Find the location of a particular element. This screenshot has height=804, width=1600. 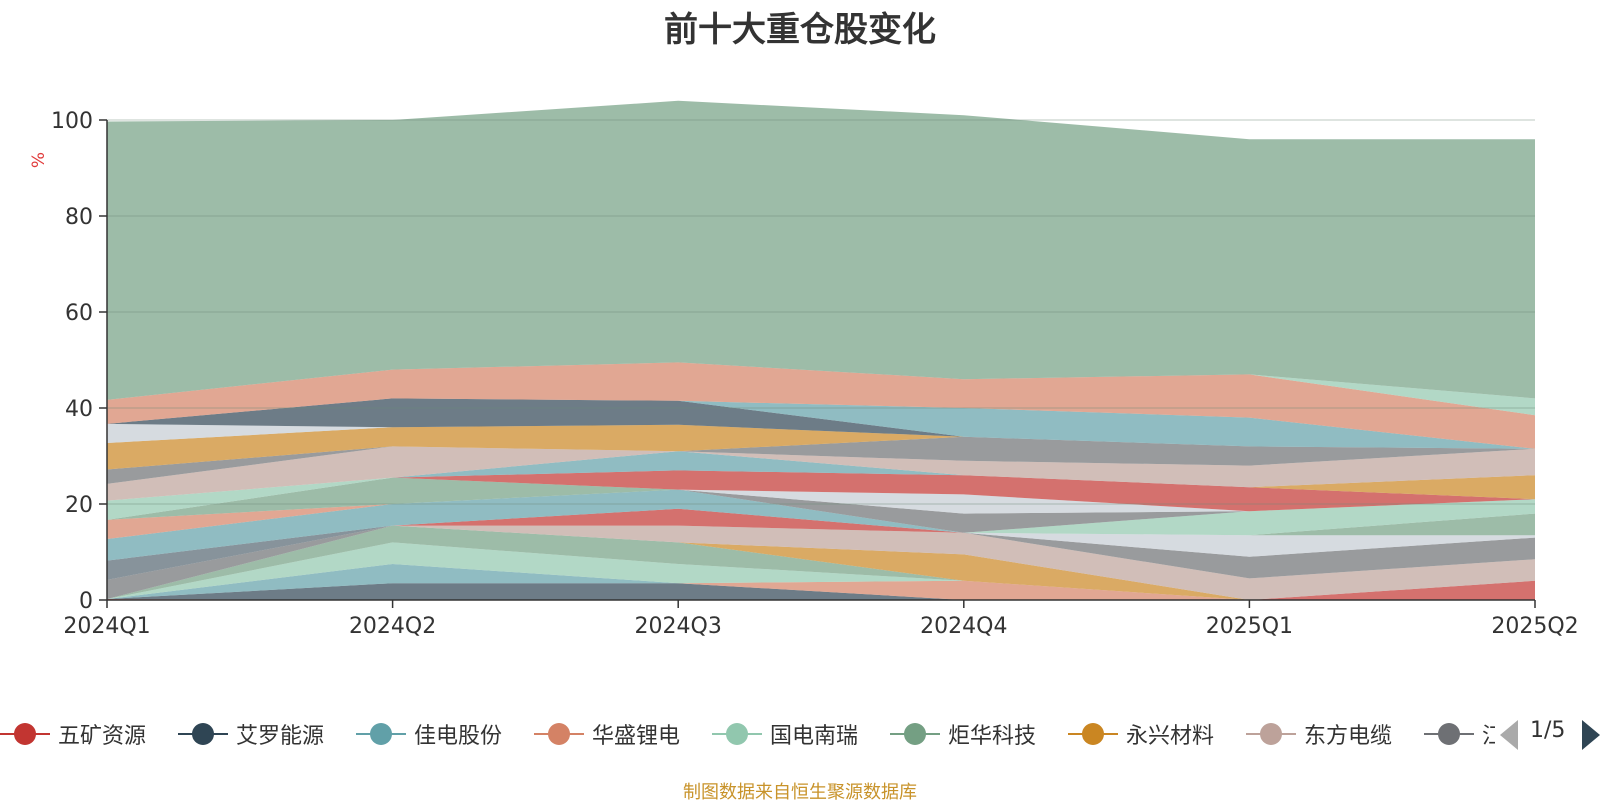

x-tick-label: 2024Q3 is located at coordinates (678, 626).